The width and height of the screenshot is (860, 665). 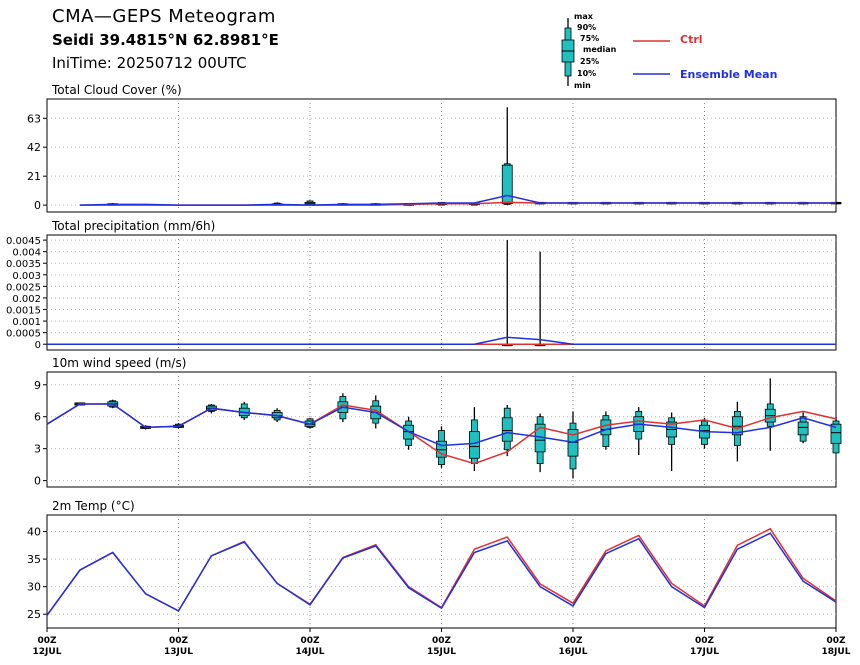 I want to click on x-tick-date-label: 18JUL, so click(x=836, y=652).